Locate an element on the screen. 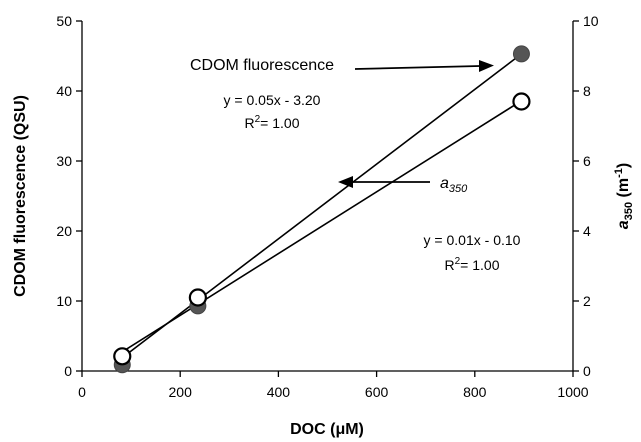  y-right-axis-subscript: 350 is located at coordinates (629, 211).